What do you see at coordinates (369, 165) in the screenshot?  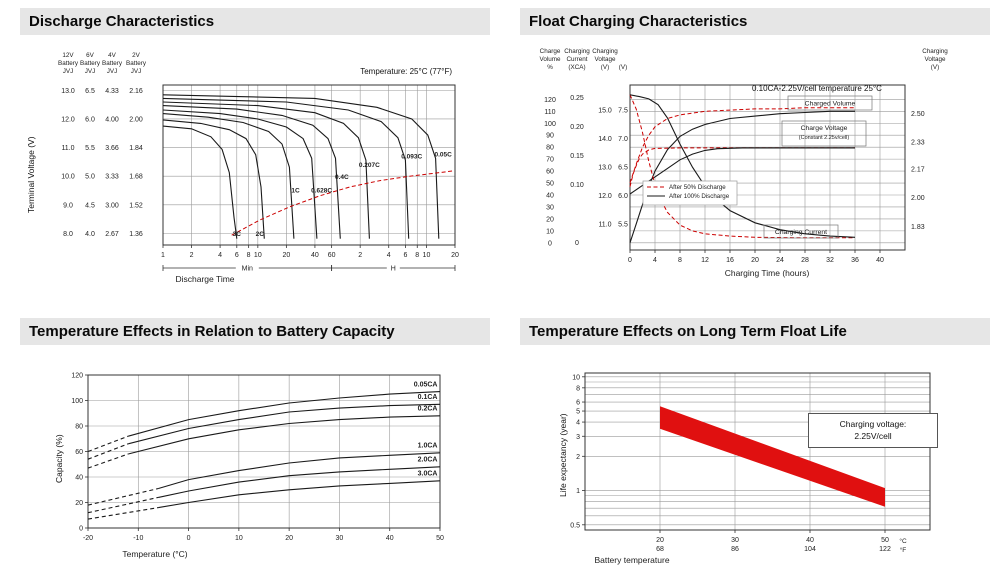 I see `svg-text: 0.207C` at bounding box center [369, 165].